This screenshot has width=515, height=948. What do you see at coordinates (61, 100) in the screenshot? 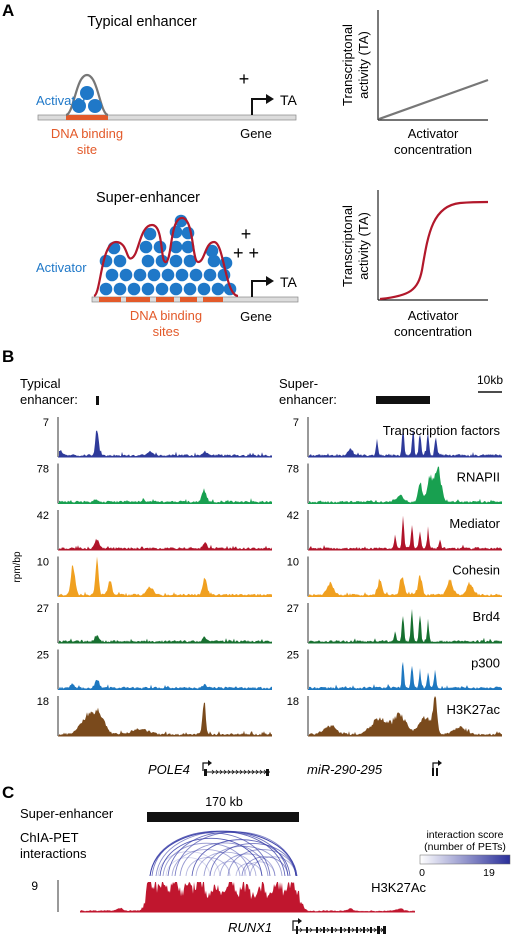
I see `typical-activator-label: Activator` at bounding box center [61, 100].